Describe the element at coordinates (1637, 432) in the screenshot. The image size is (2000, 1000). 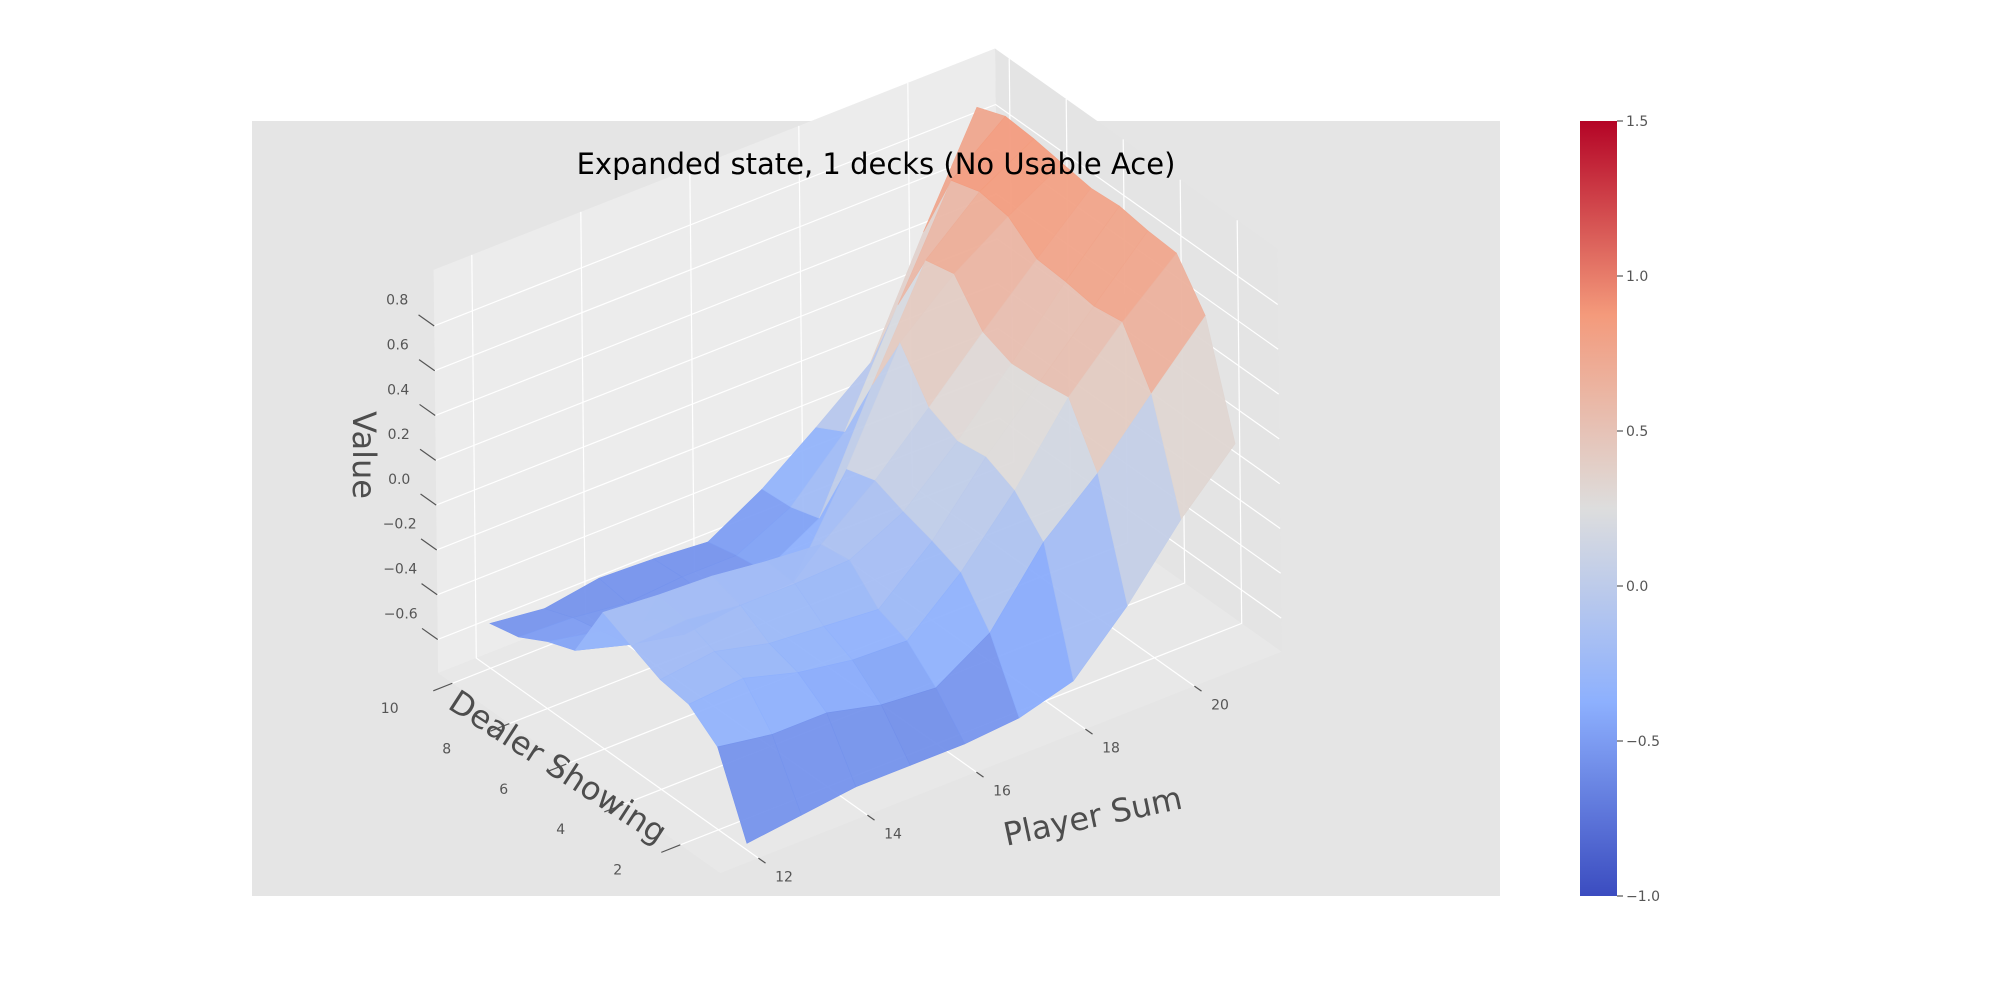
I see `colorbar-tick-label: 0.5` at that location.